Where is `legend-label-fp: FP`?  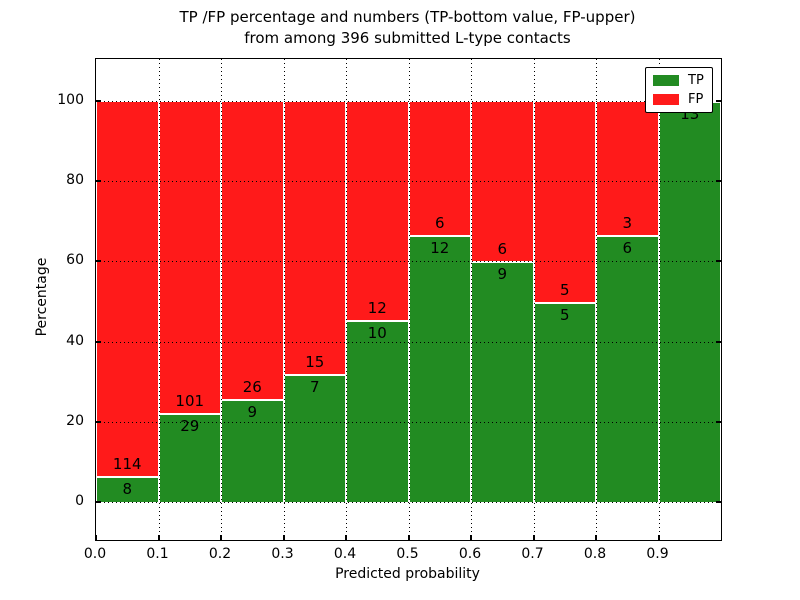
legend-label-fp: FP is located at coordinates (696, 99).